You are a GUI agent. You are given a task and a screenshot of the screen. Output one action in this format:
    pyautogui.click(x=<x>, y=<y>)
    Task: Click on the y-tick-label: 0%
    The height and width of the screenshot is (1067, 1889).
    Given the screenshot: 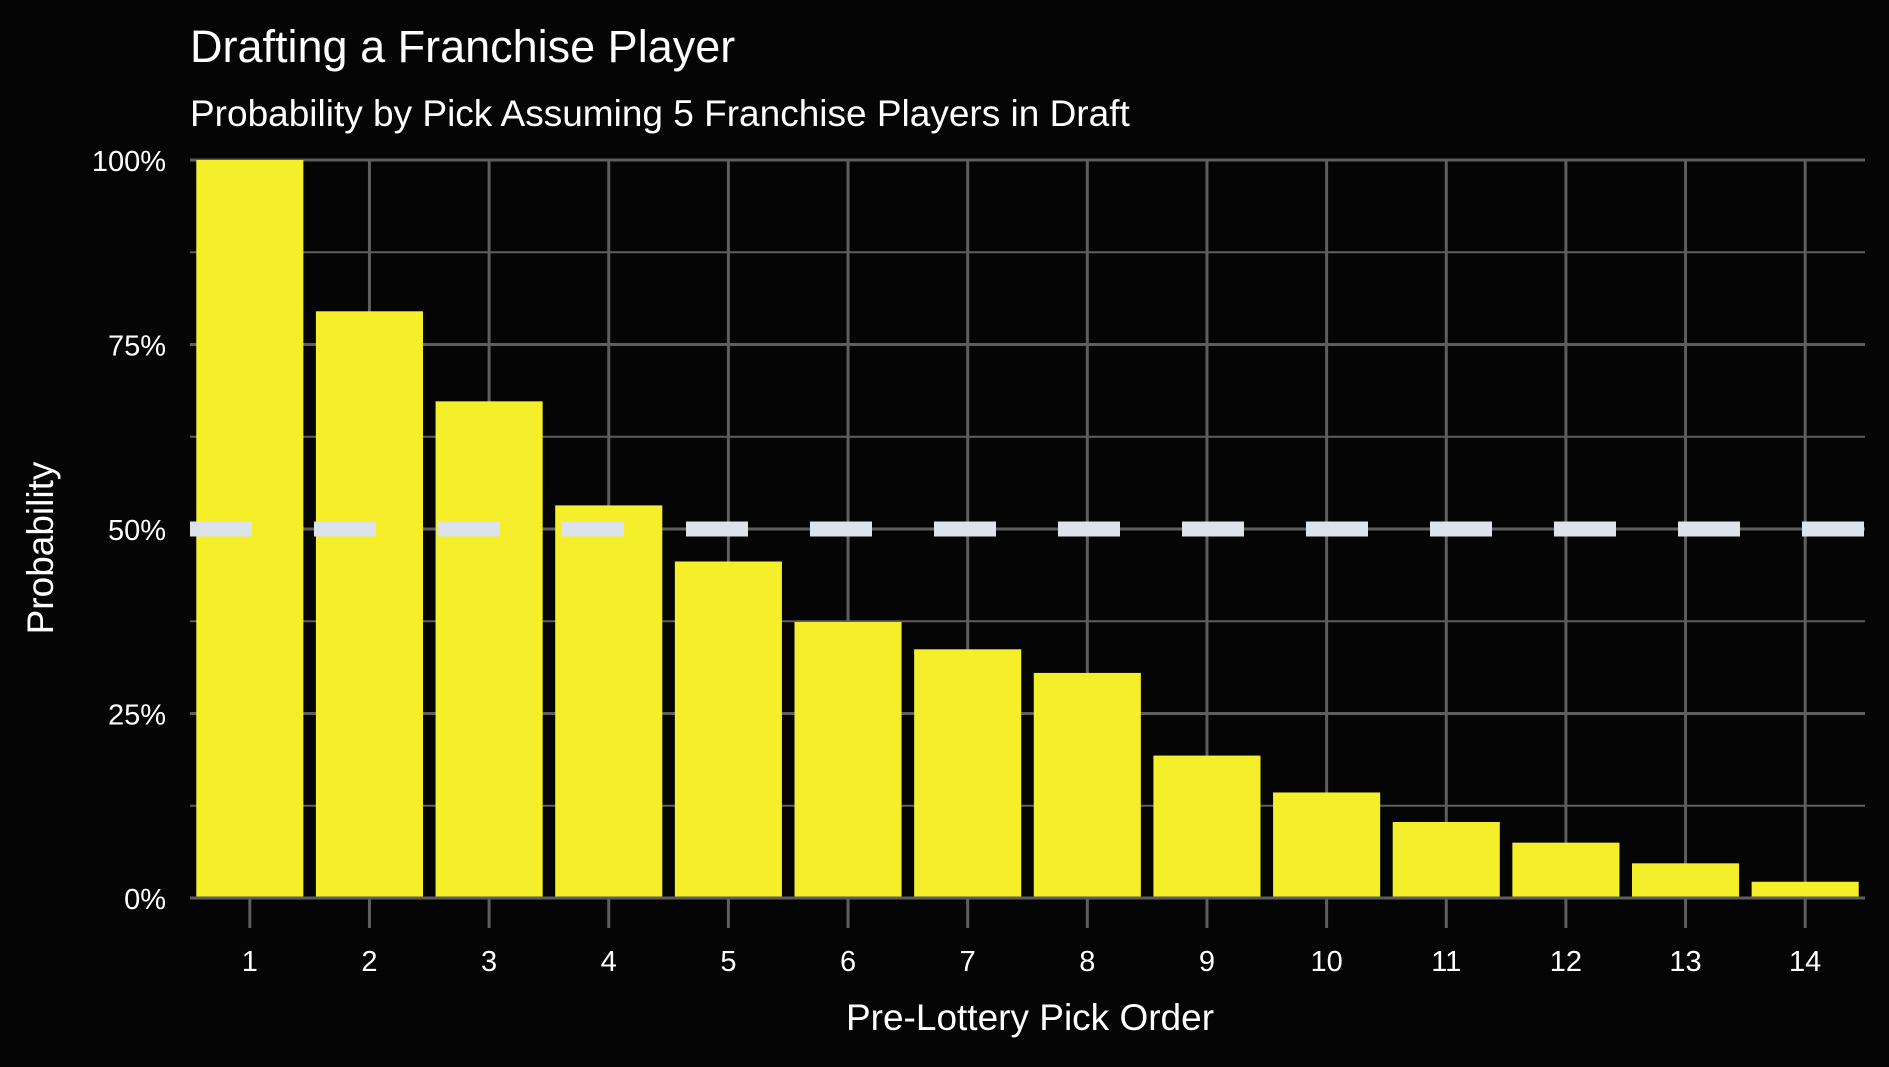 What is the action you would take?
    pyautogui.click(x=145, y=900)
    